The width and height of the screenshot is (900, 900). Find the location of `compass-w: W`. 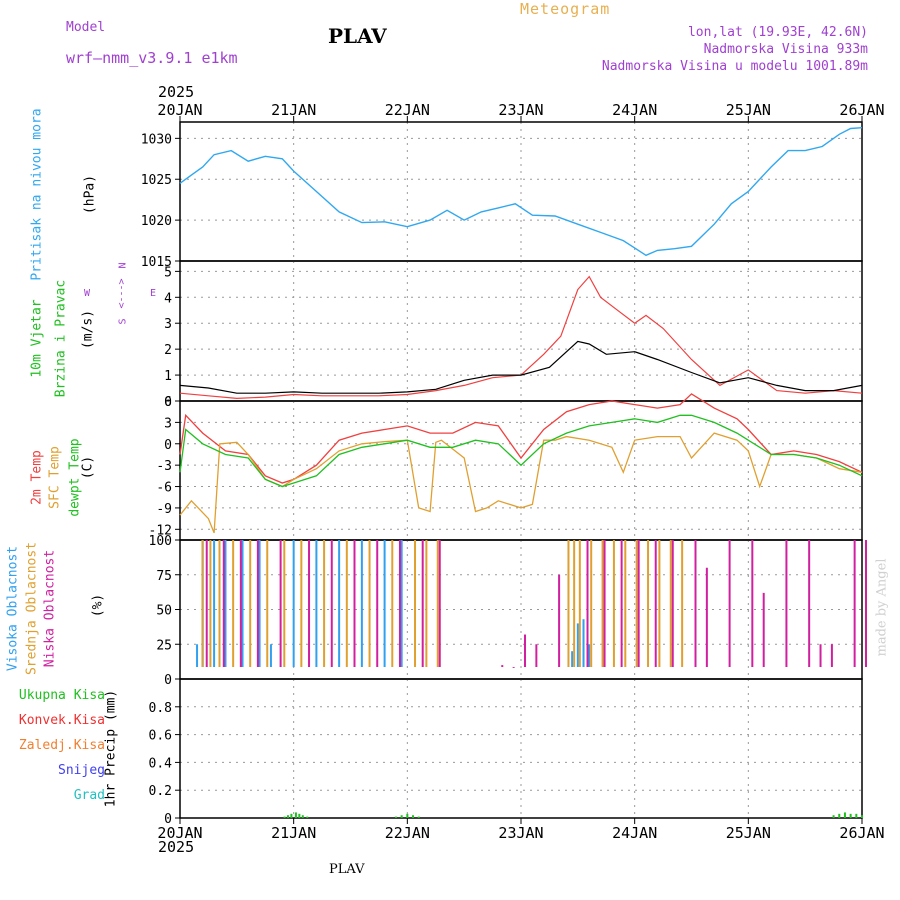

compass-w: W is located at coordinates (87, 293).